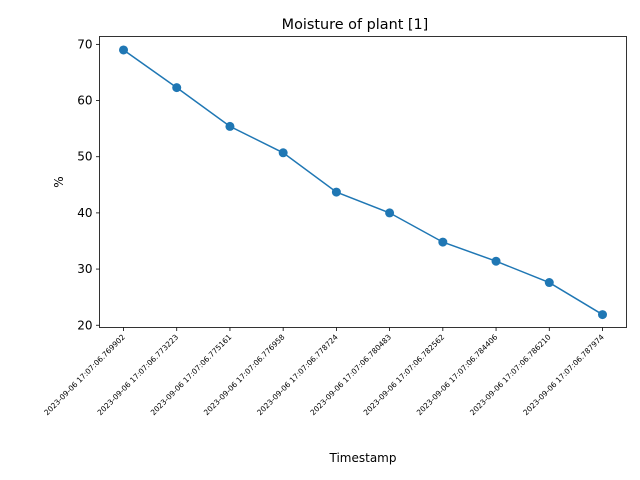 Image resolution: width=640 pixels, height=480 pixels. What do you see at coordinates (84, 325) in the screenshot?
I see `y-tick-label: 20` at bounding box center [84, 325].